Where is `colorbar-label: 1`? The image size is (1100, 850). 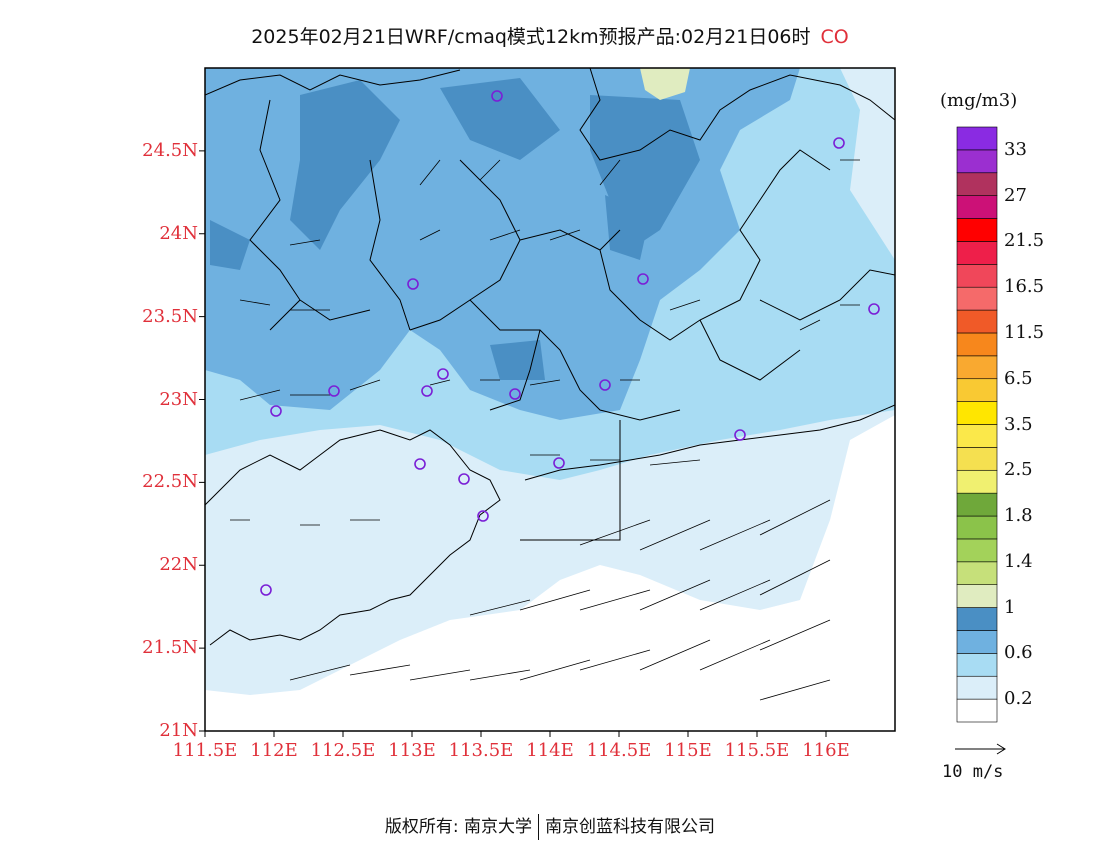
colorbar-label: 1 is located at coordinates (1010, 607).